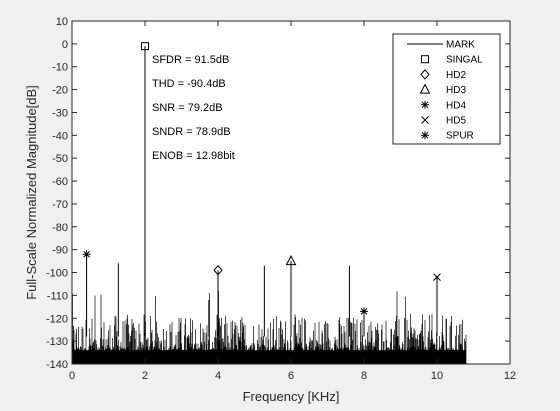 This screenshot has height=411, width=560. I want to click on metric-annotation: SFDR = 91.5dB, so click(190, 60).